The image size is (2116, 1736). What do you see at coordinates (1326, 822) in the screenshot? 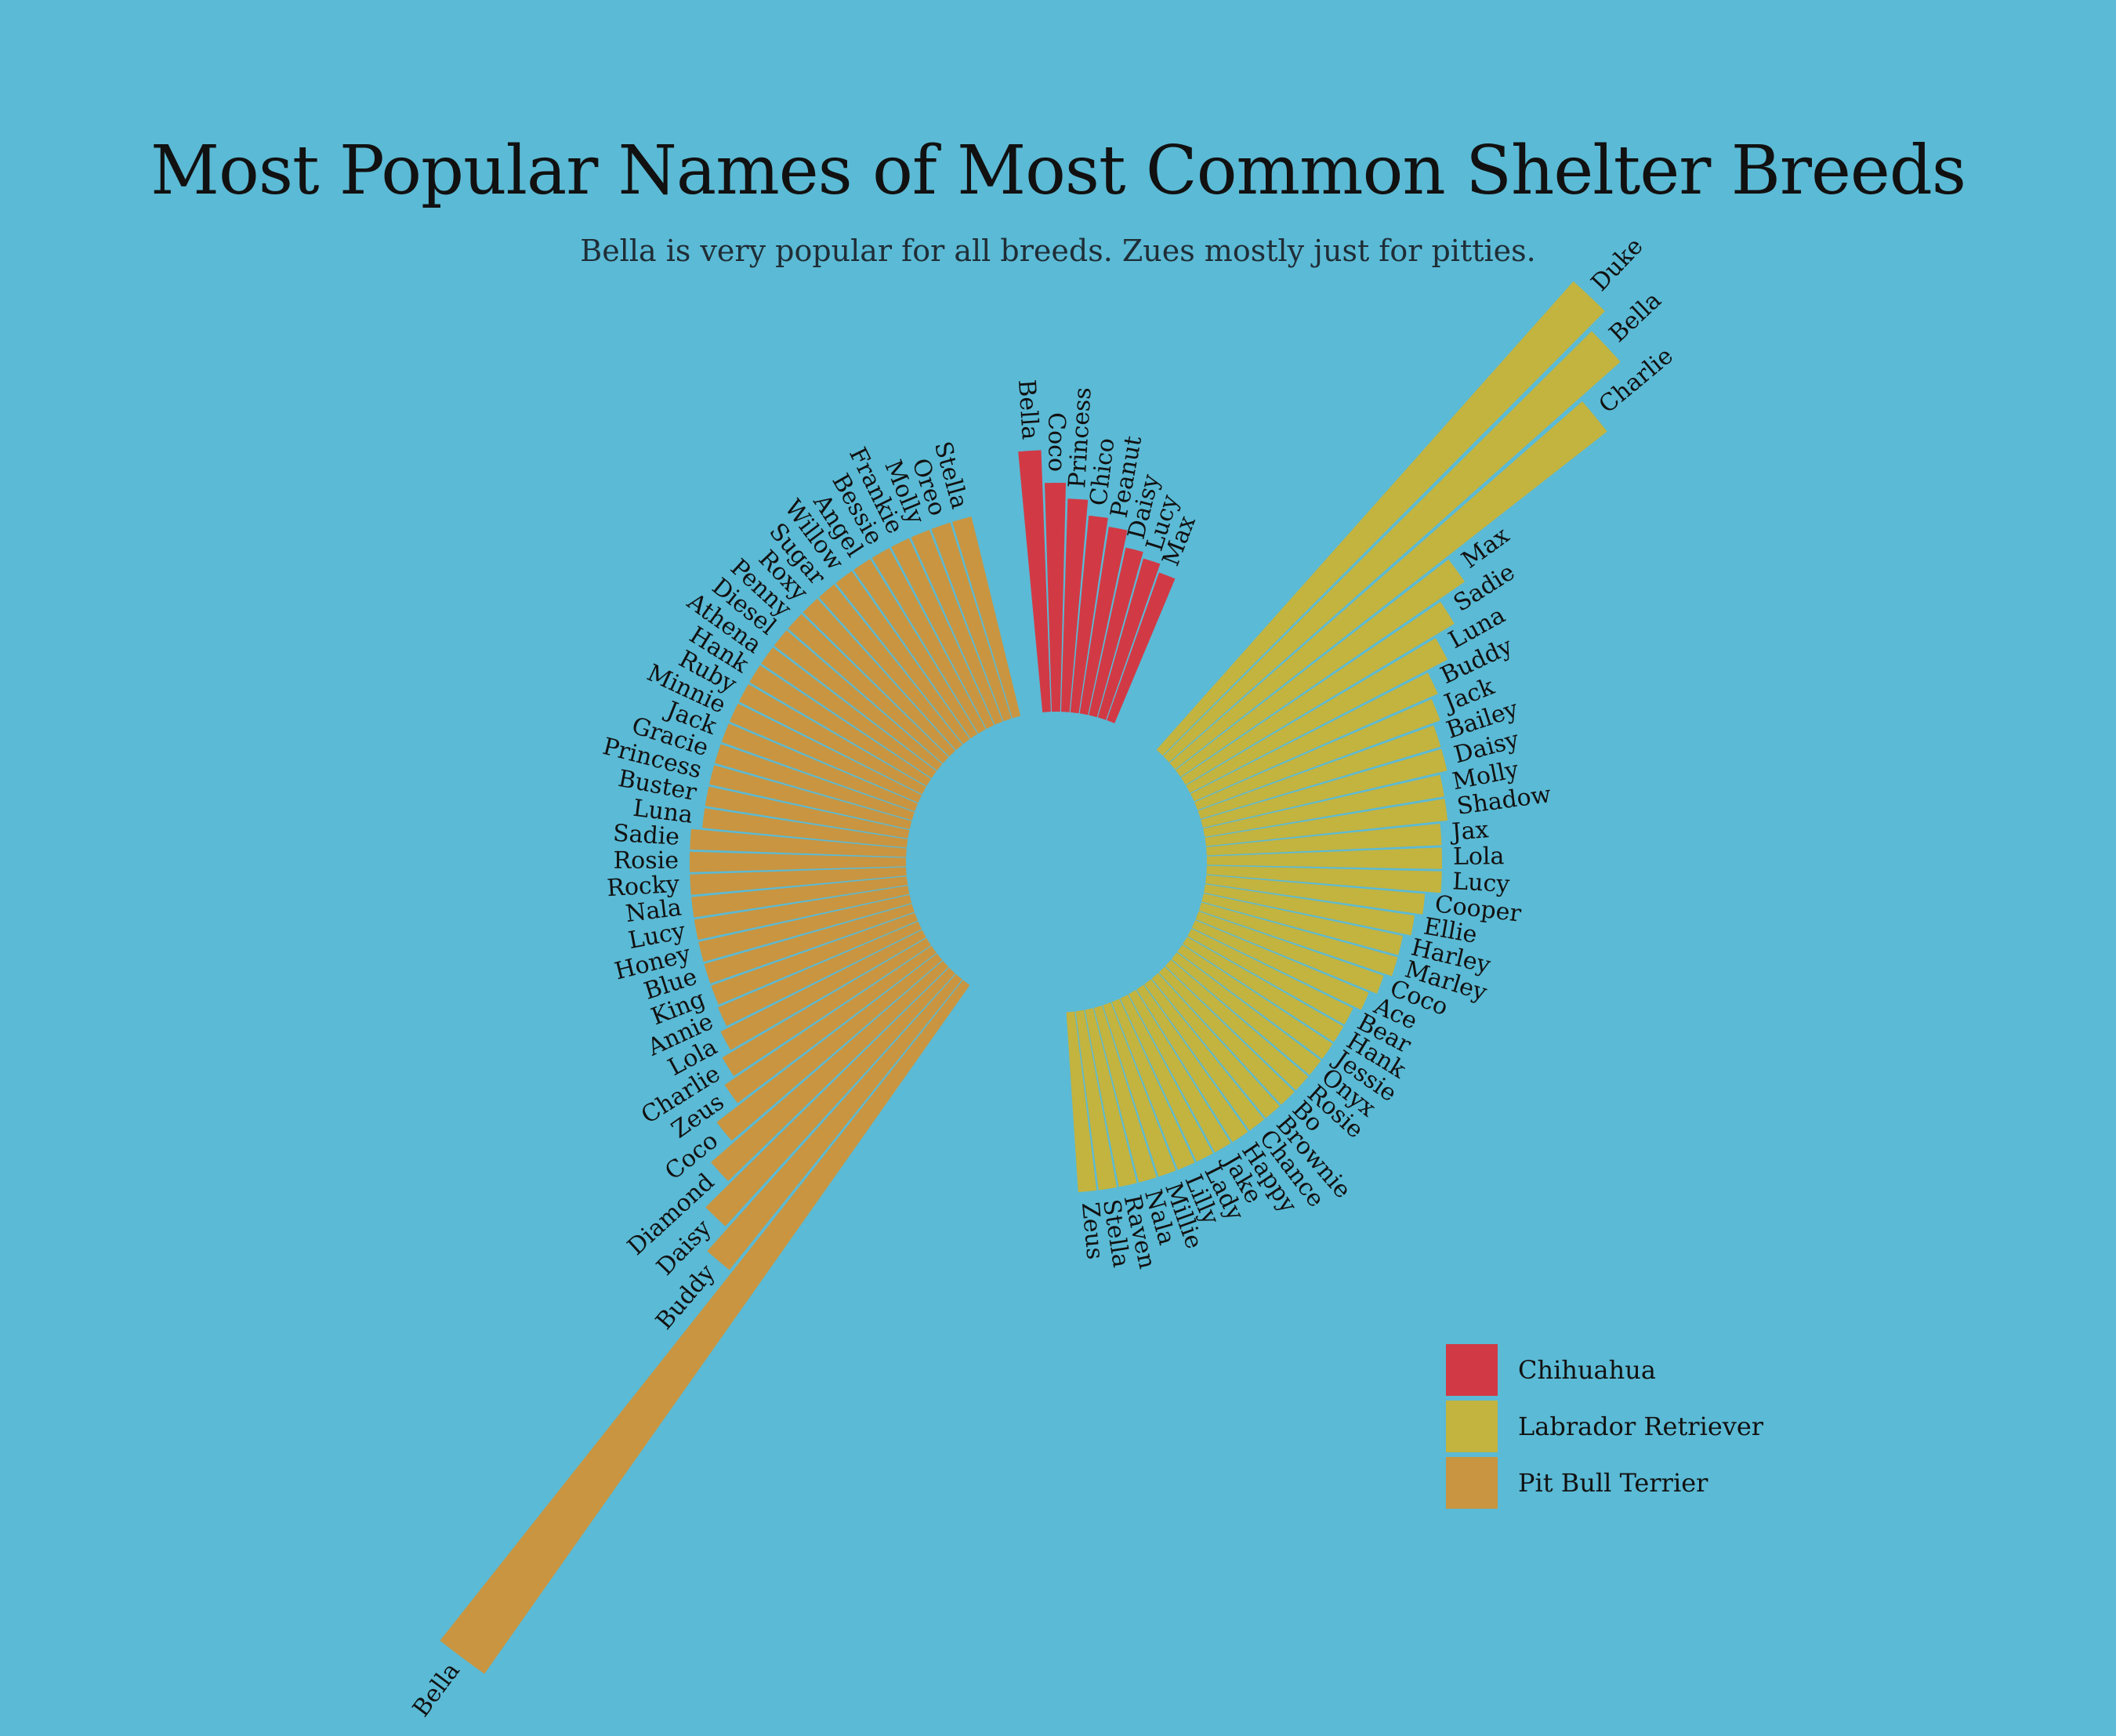
I see `bar-labrador-retriever-shadow` at bounding box center [1326, 822].